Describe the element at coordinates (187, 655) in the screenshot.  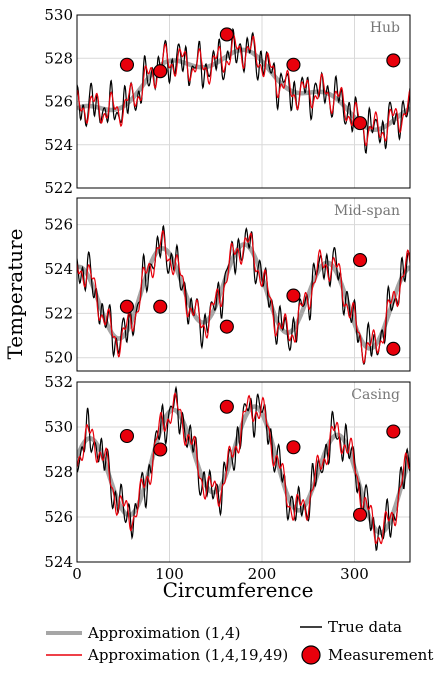
I see `legend-label-approx-full: Approximation (1,4,19,49)` at that location.